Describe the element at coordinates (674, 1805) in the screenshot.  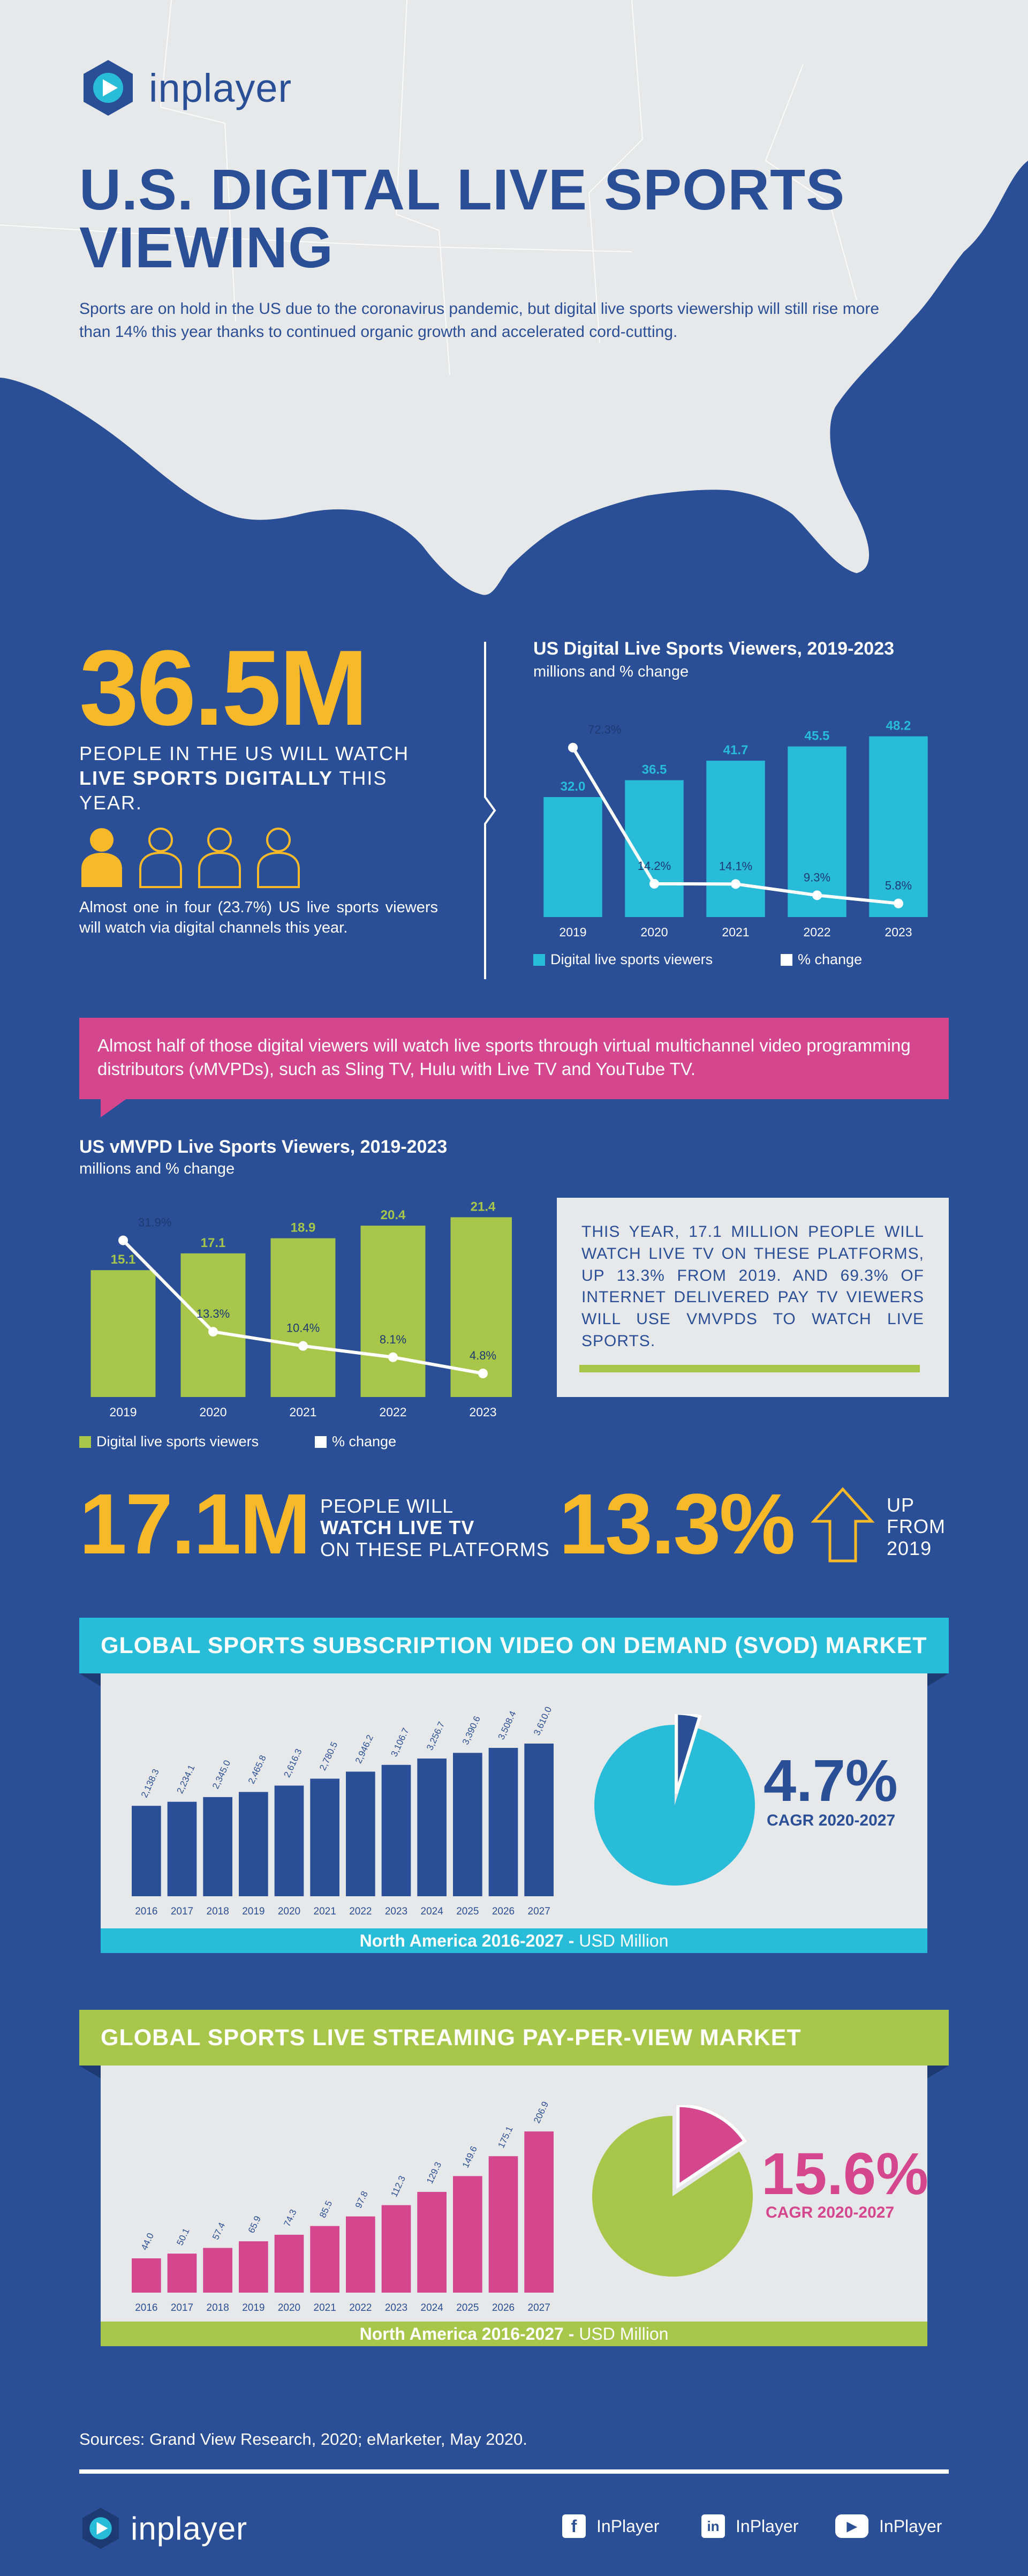
I see `pie-slice-main` at that location.